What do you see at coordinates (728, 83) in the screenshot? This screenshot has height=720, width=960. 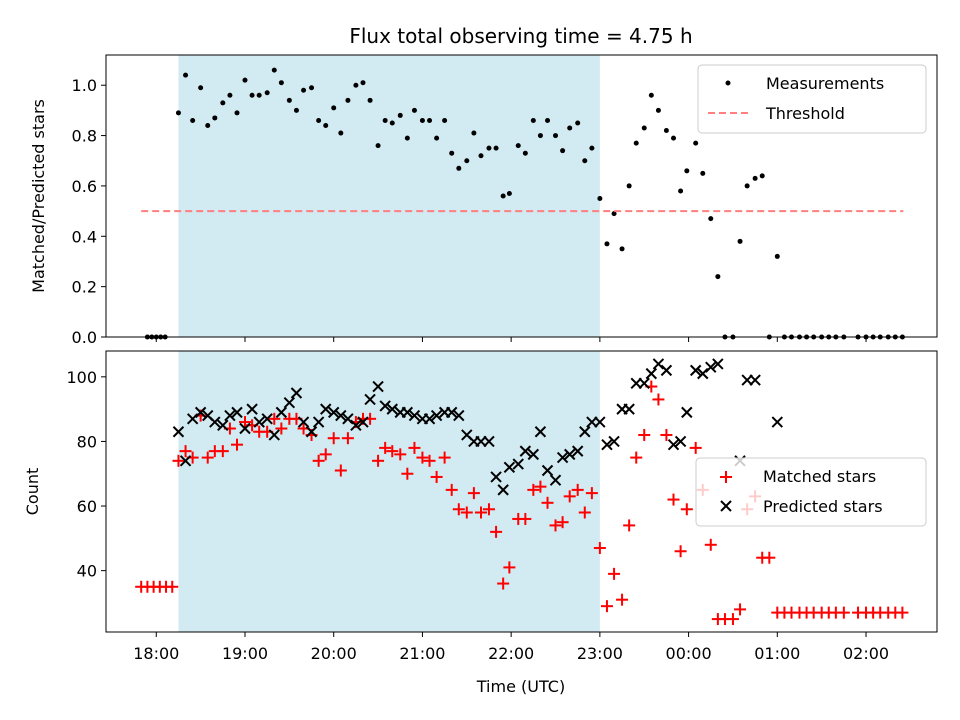 I see `legend-measurements-marker` at bounding box center [728, 83].